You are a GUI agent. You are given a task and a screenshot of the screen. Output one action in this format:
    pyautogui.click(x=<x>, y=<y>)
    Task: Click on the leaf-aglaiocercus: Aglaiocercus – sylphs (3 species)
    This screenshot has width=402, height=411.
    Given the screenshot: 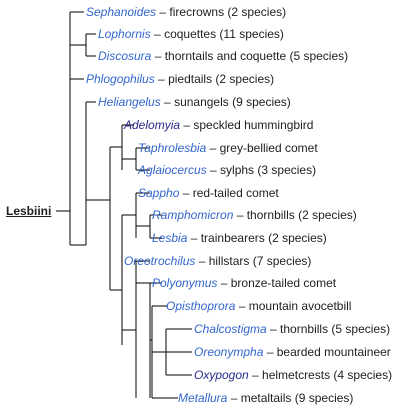 What is the action you would take?
    pyautogui.click(x=227, y=170)
    